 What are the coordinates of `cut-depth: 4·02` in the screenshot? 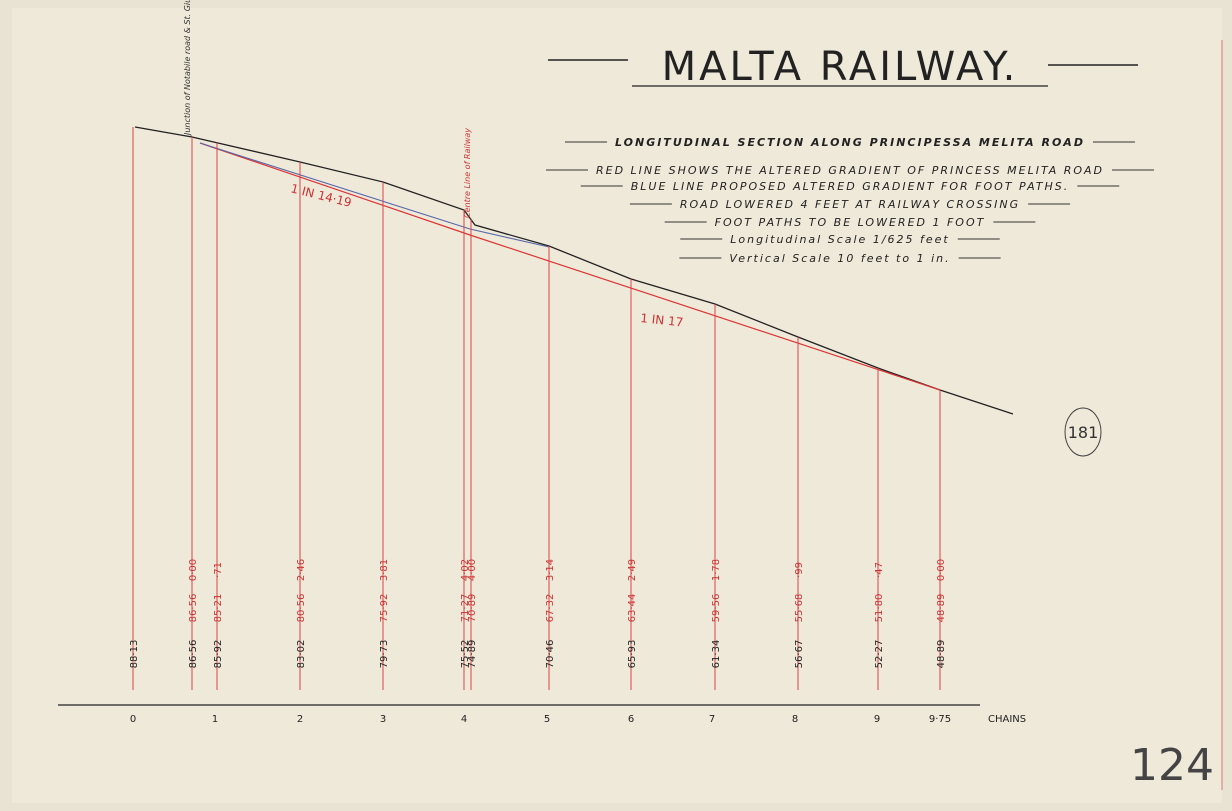 It's located at (465, 570).